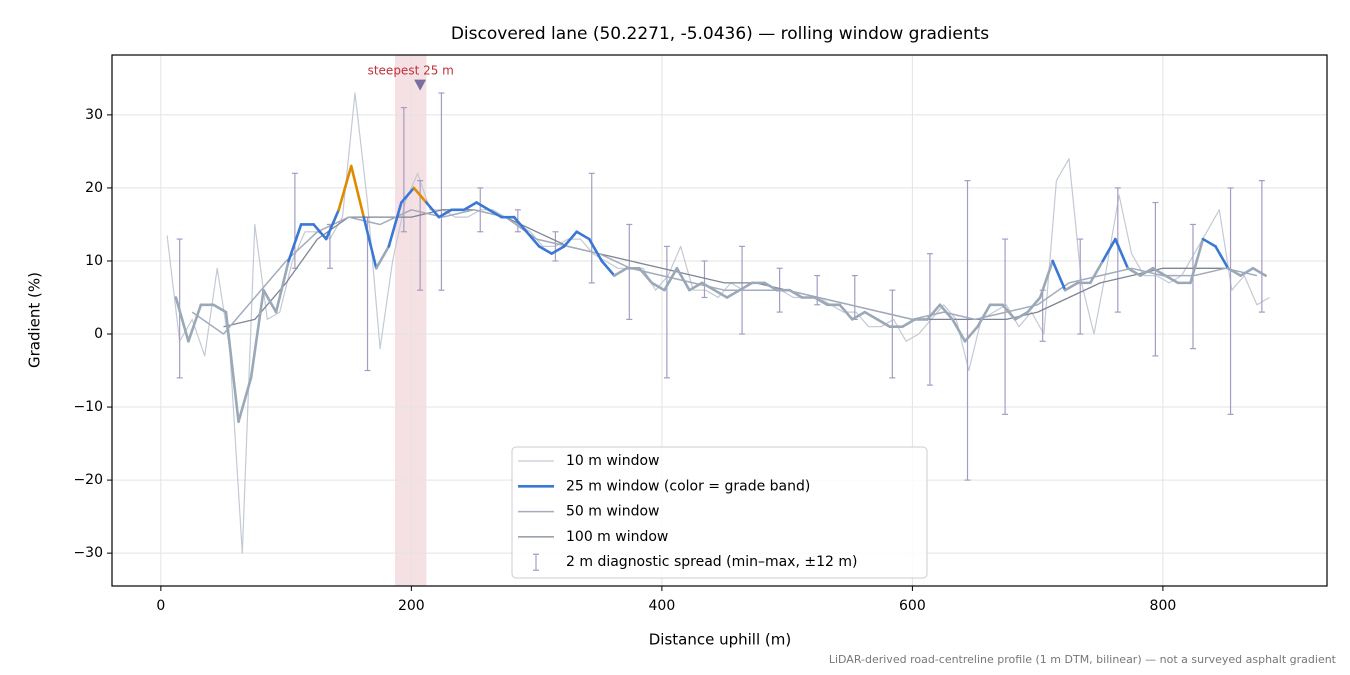  Describe the element at coordinates (724, 268) in the screenshot. I see `series-line` at that location.